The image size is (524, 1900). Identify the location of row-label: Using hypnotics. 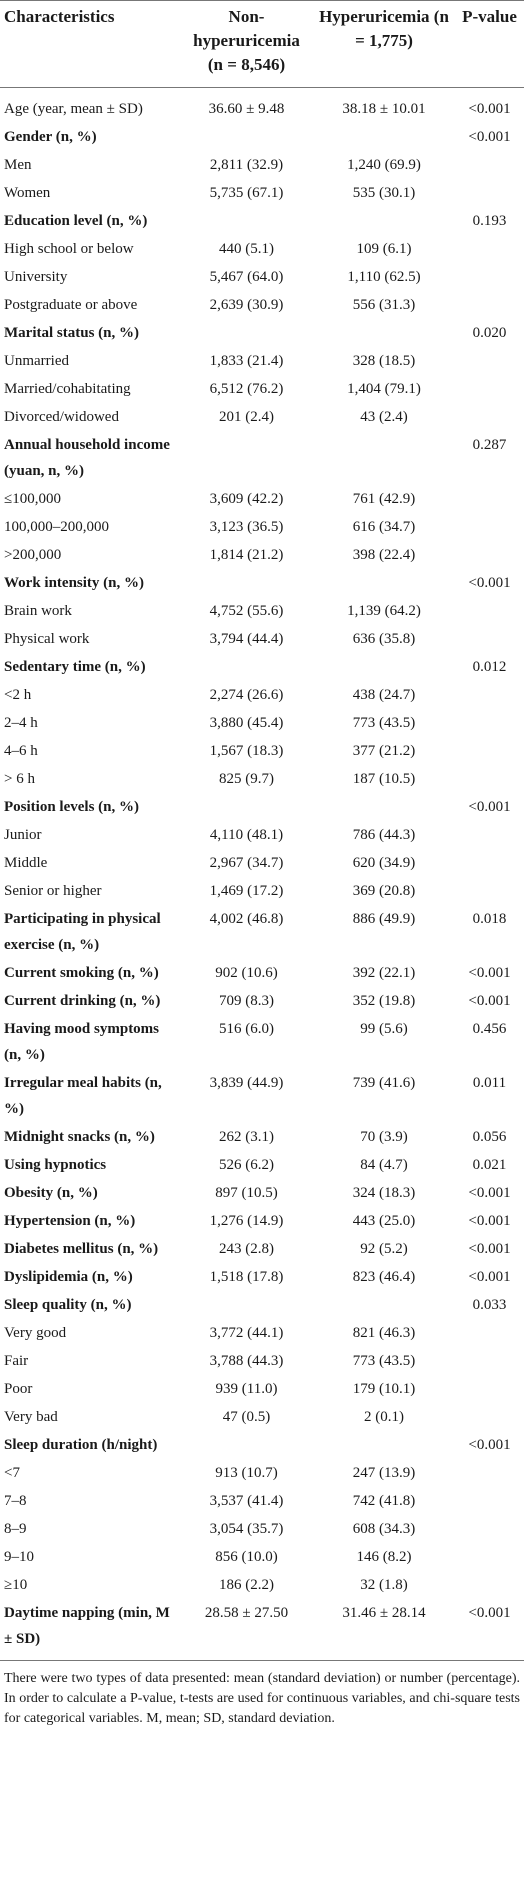
(55, 1165).